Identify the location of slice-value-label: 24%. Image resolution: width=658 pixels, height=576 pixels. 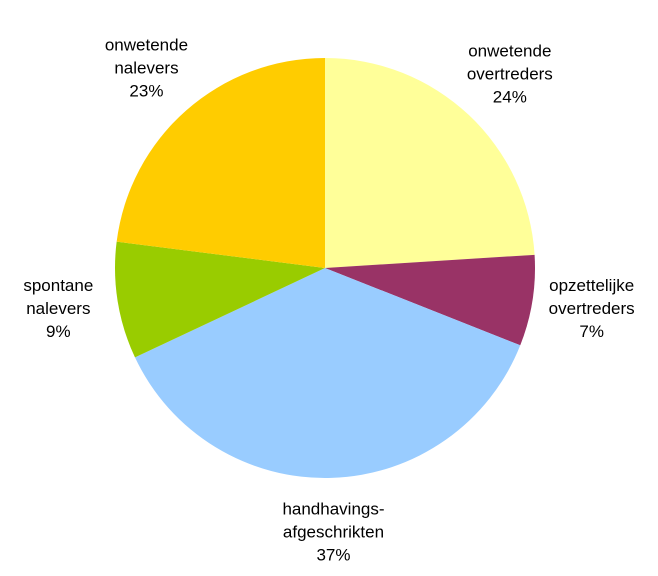
(510, 96).